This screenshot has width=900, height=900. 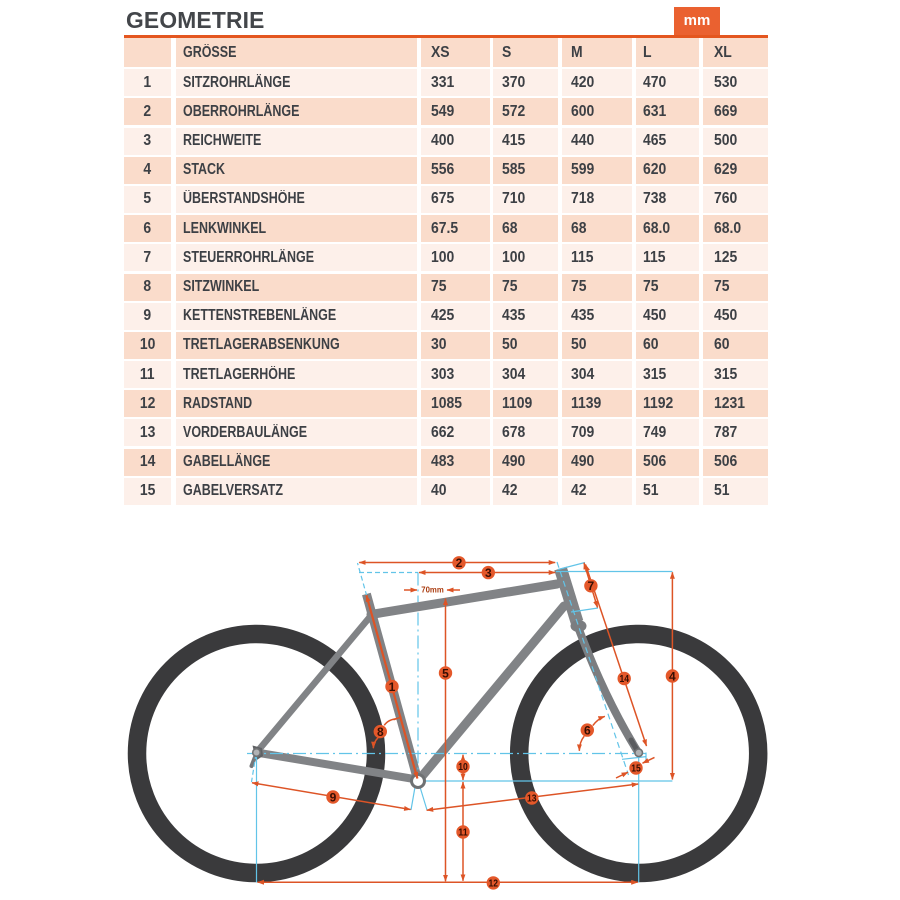 I want to click on svg-text: 3, so click(x=488, y=573).